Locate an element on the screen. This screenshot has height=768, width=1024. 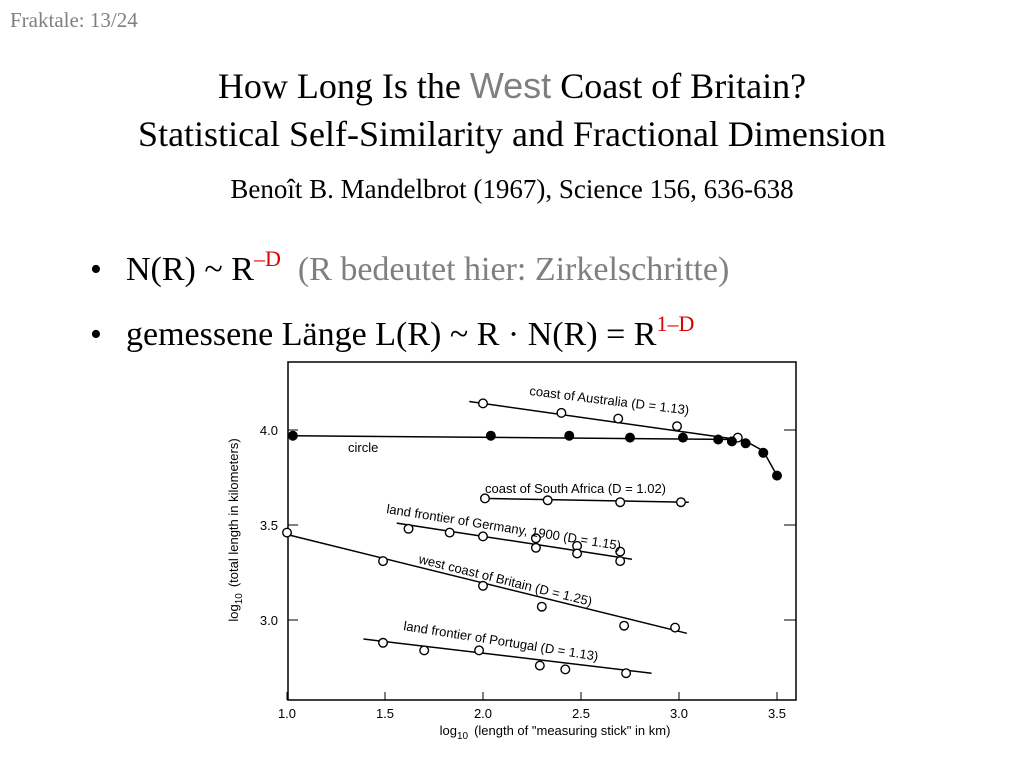
x-tick-label: 1.0 is located at coordinates (287, 713).